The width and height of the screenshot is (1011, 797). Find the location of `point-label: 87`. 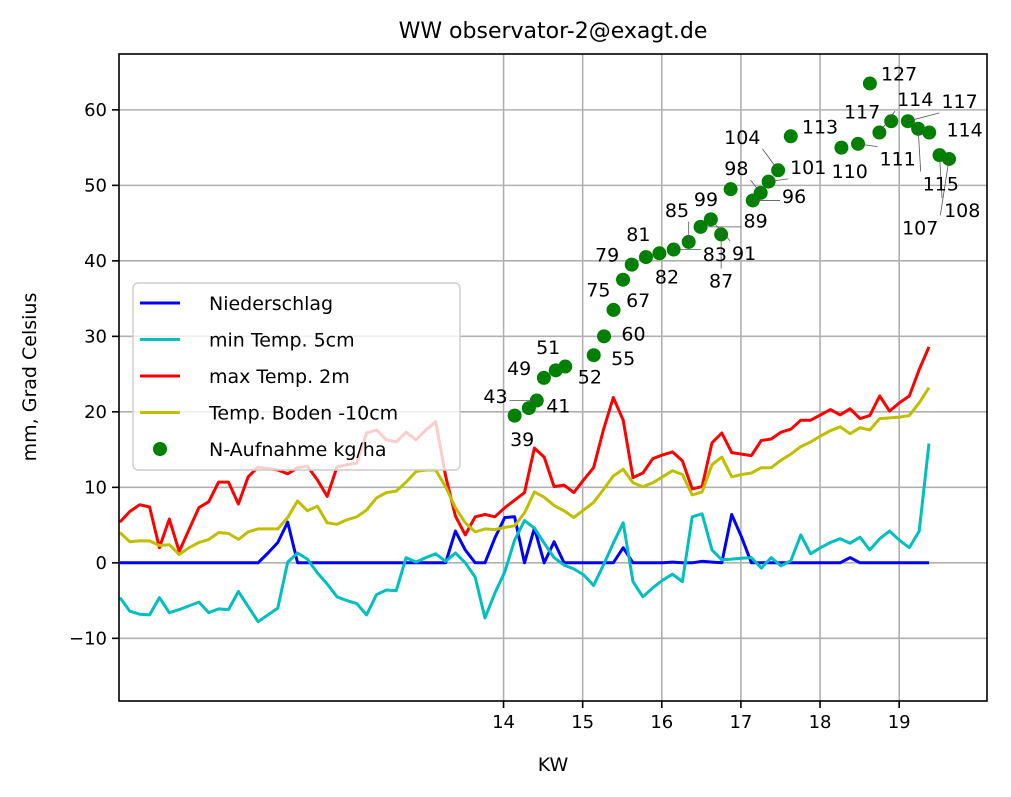

point-label: 87 is located at coordinates (721, 282).